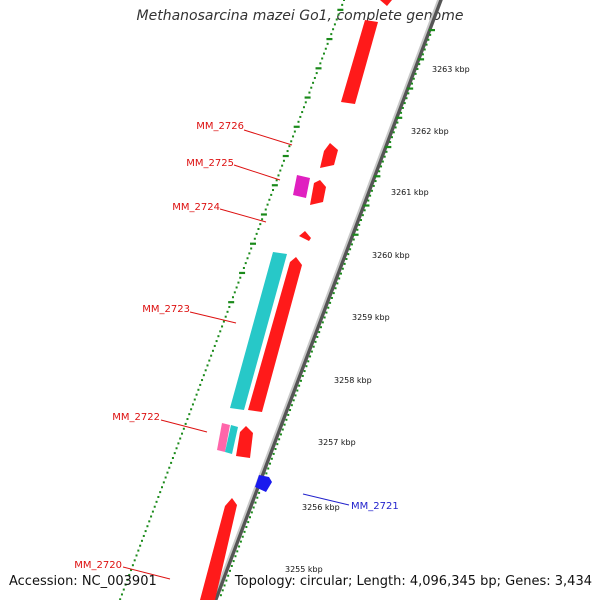  I want to click on scale-label: 3261 kbp, so click(410, 192).